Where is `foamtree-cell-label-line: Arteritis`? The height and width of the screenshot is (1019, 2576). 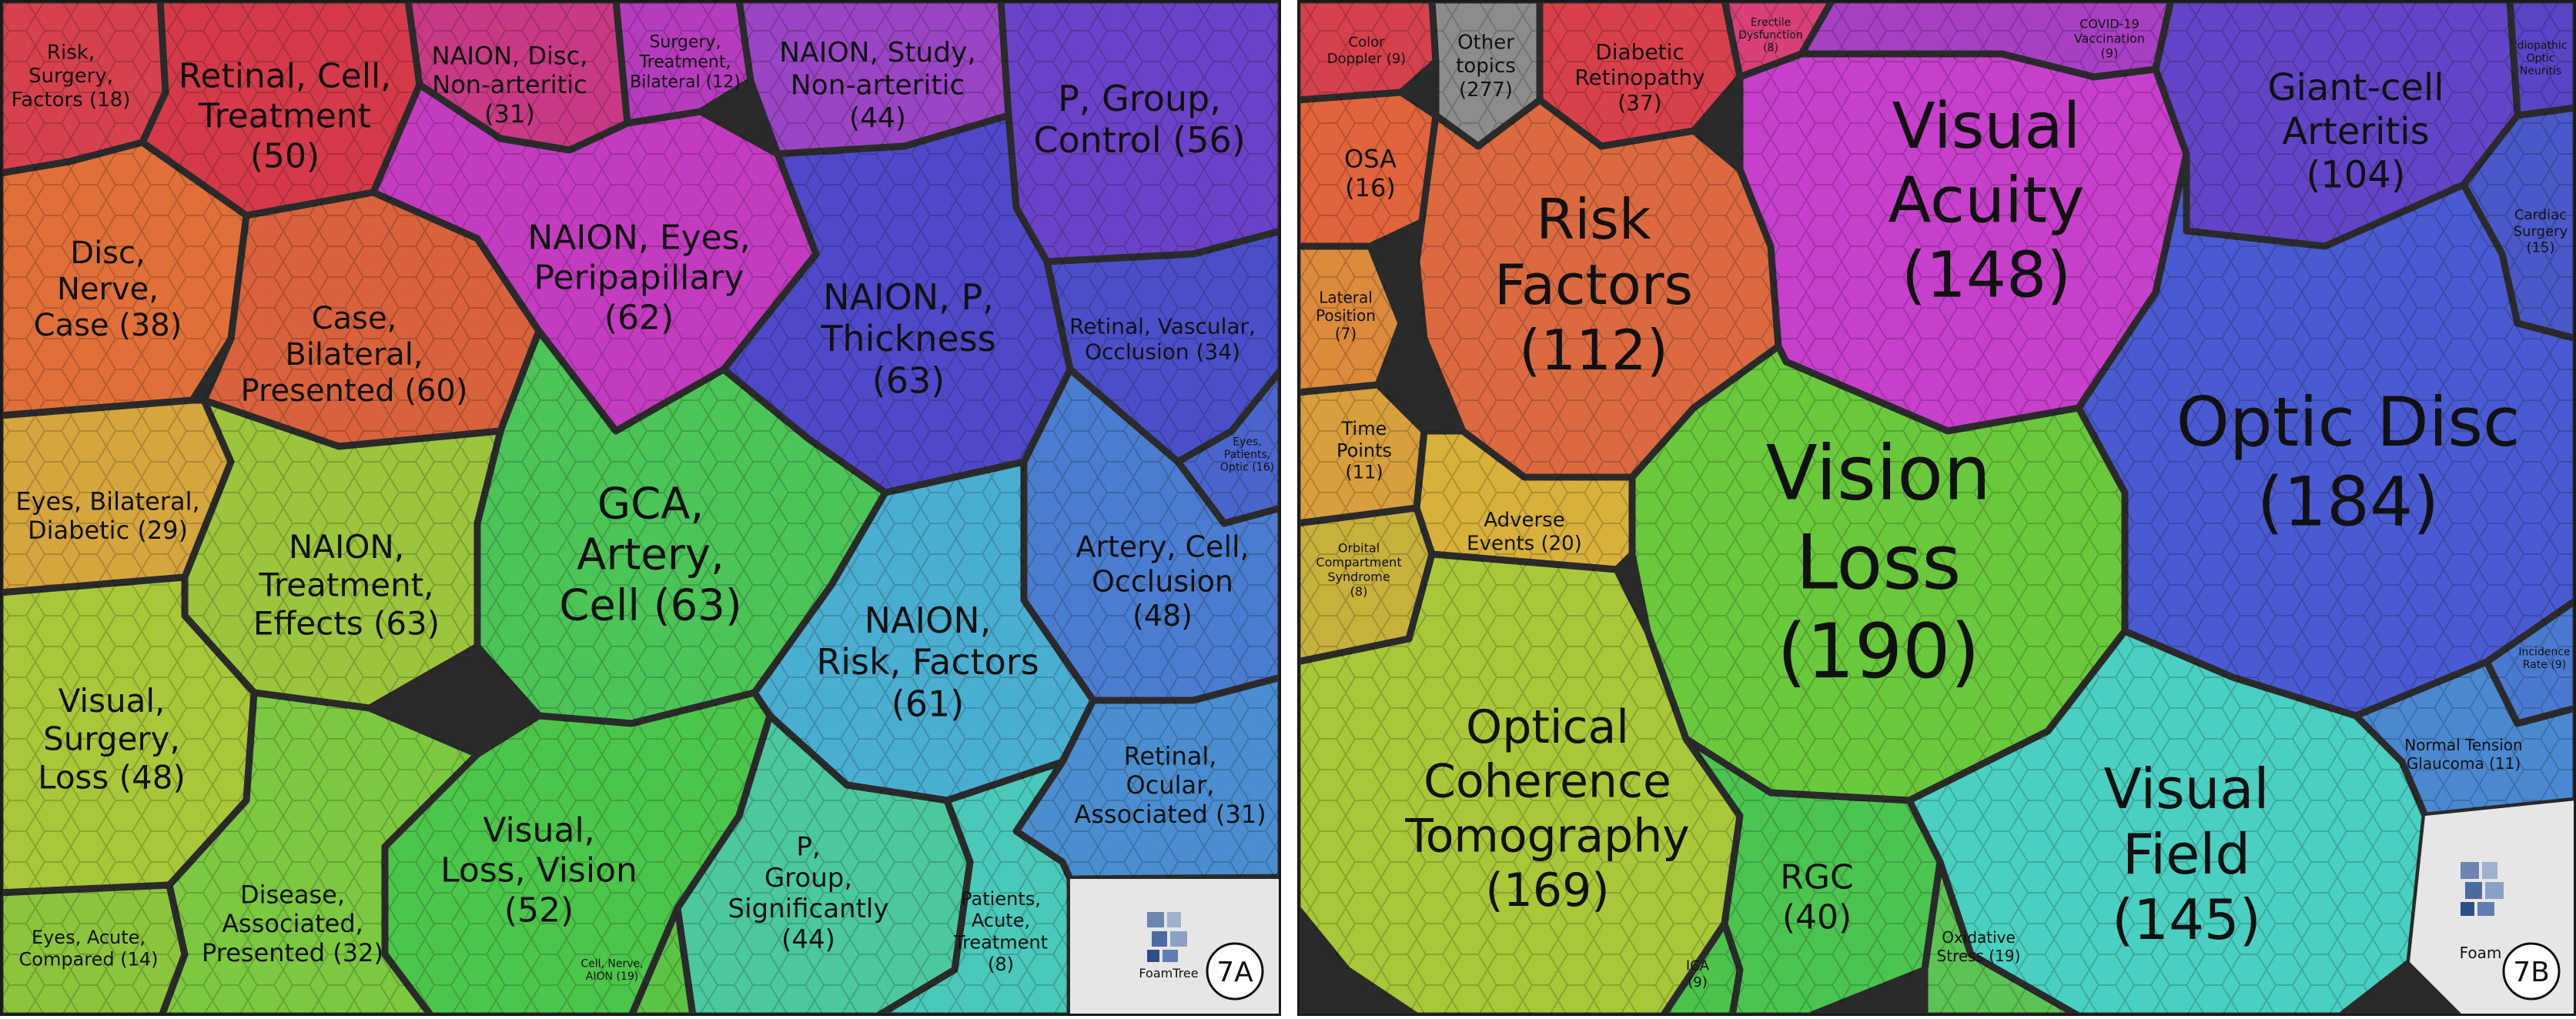
foamtree-cell-label-line: Arteritis is located at coordinates (2356, 131).